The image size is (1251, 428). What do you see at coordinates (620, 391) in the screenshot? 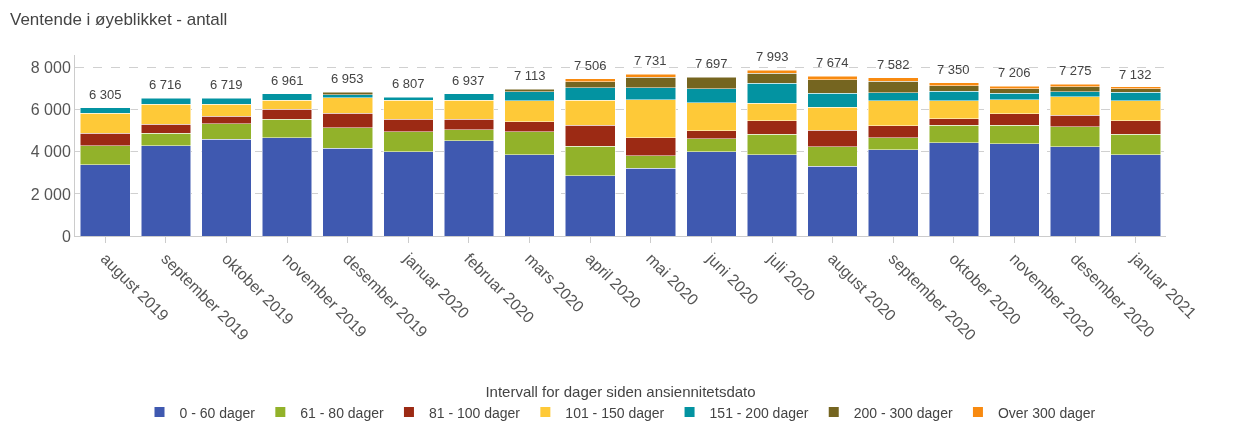
I see `legend-title: Intervall for dager siden ansiennitetsdato` at bounding box center [620, 391].